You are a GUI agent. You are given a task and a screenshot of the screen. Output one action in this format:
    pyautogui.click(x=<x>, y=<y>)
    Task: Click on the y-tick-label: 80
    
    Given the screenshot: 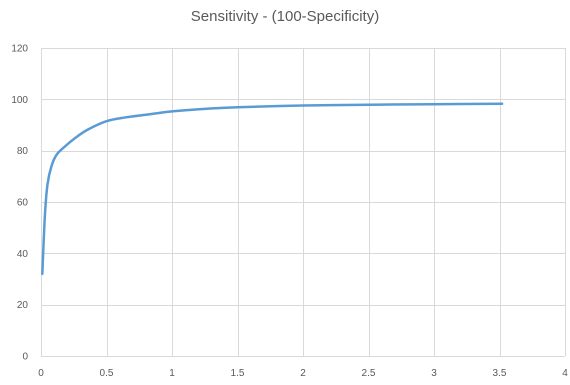 What is the action you would take?
    pyautogui.click(x=23, y=151)
    